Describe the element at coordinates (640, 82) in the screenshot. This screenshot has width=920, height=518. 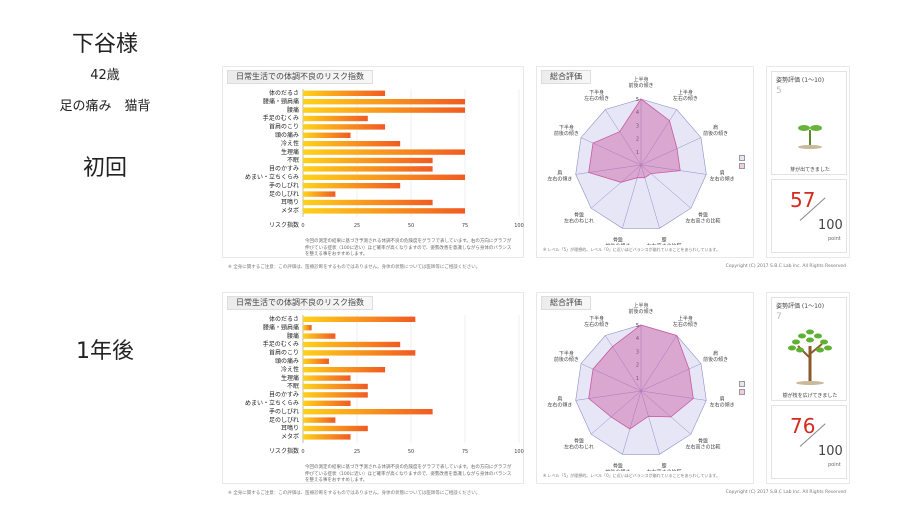
I see `radar-axis-label: 上半身前後の傾き` at that location.